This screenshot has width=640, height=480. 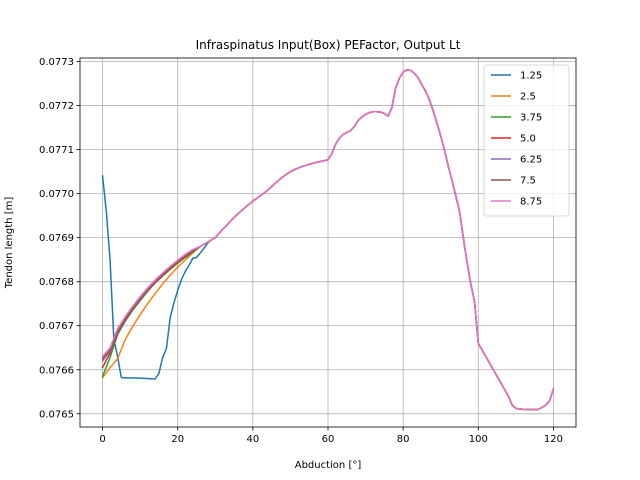 What do you see at coordinates (252, 439) in the screenshot?
I see `x-tick-label: 40` at bounding box center [252, 439].